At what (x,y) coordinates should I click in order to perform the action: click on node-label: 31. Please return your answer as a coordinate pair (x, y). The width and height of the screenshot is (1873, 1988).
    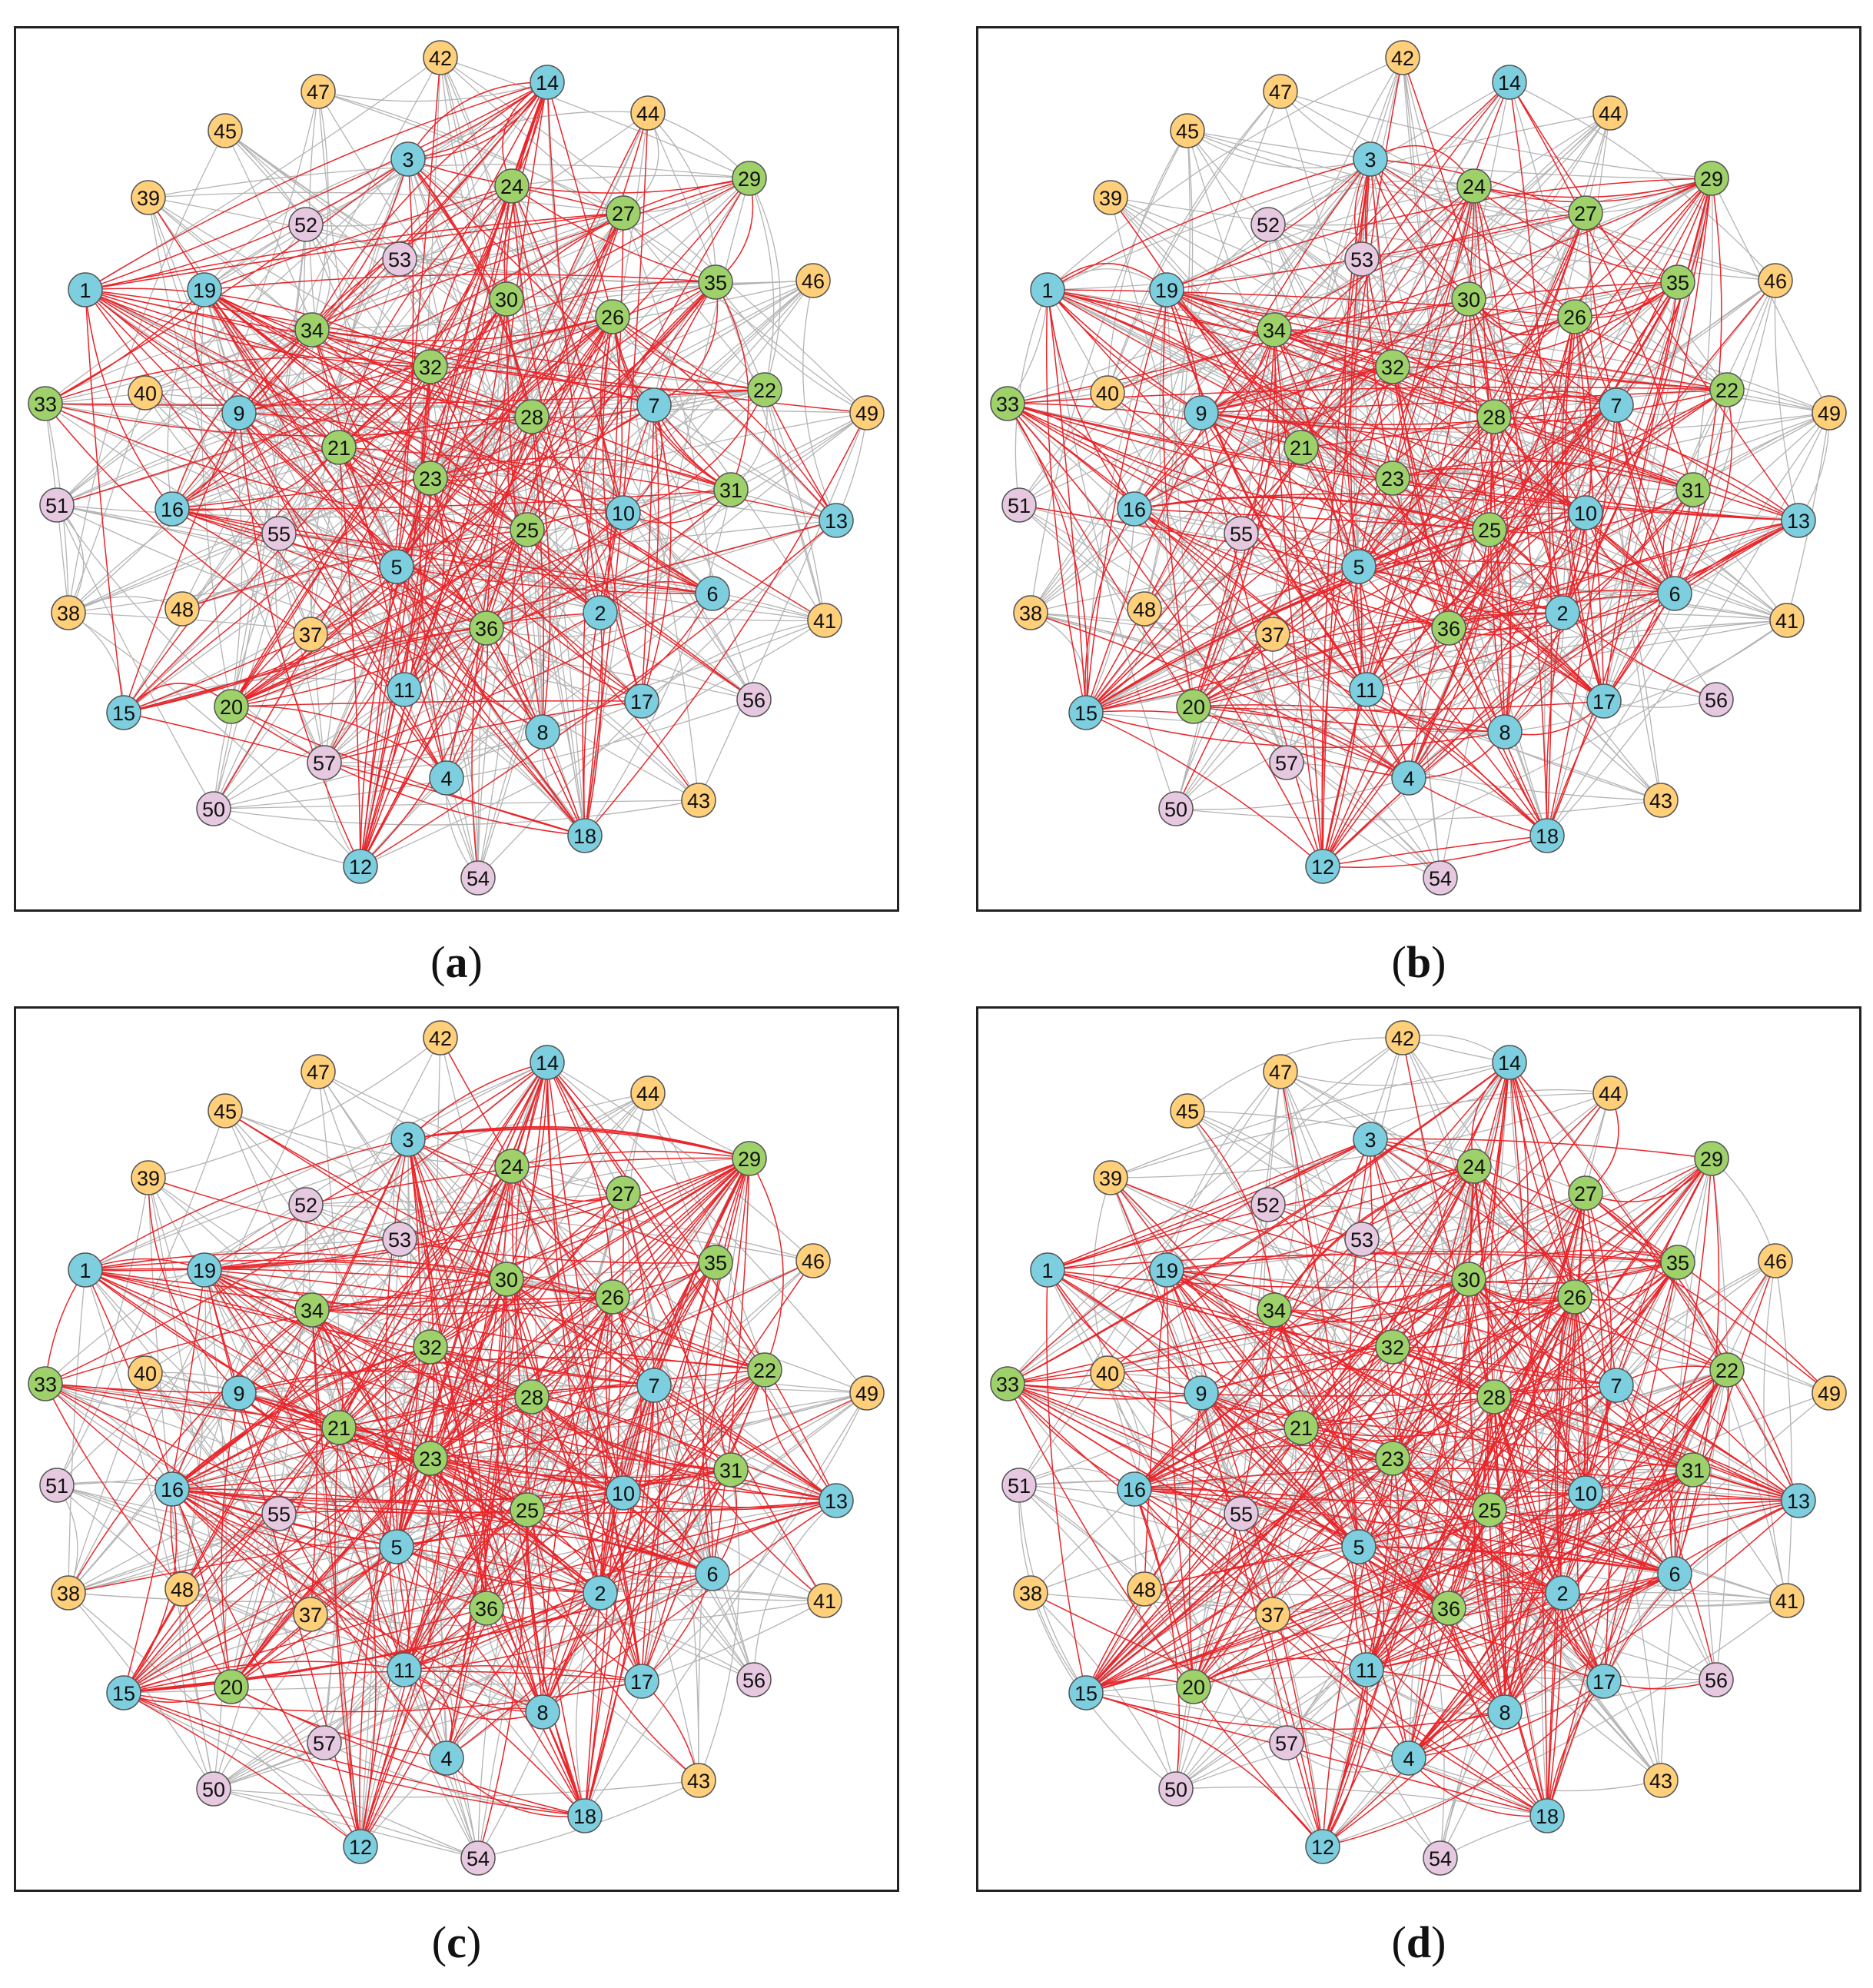
    Looking at the image, I should click on (730, 1470).